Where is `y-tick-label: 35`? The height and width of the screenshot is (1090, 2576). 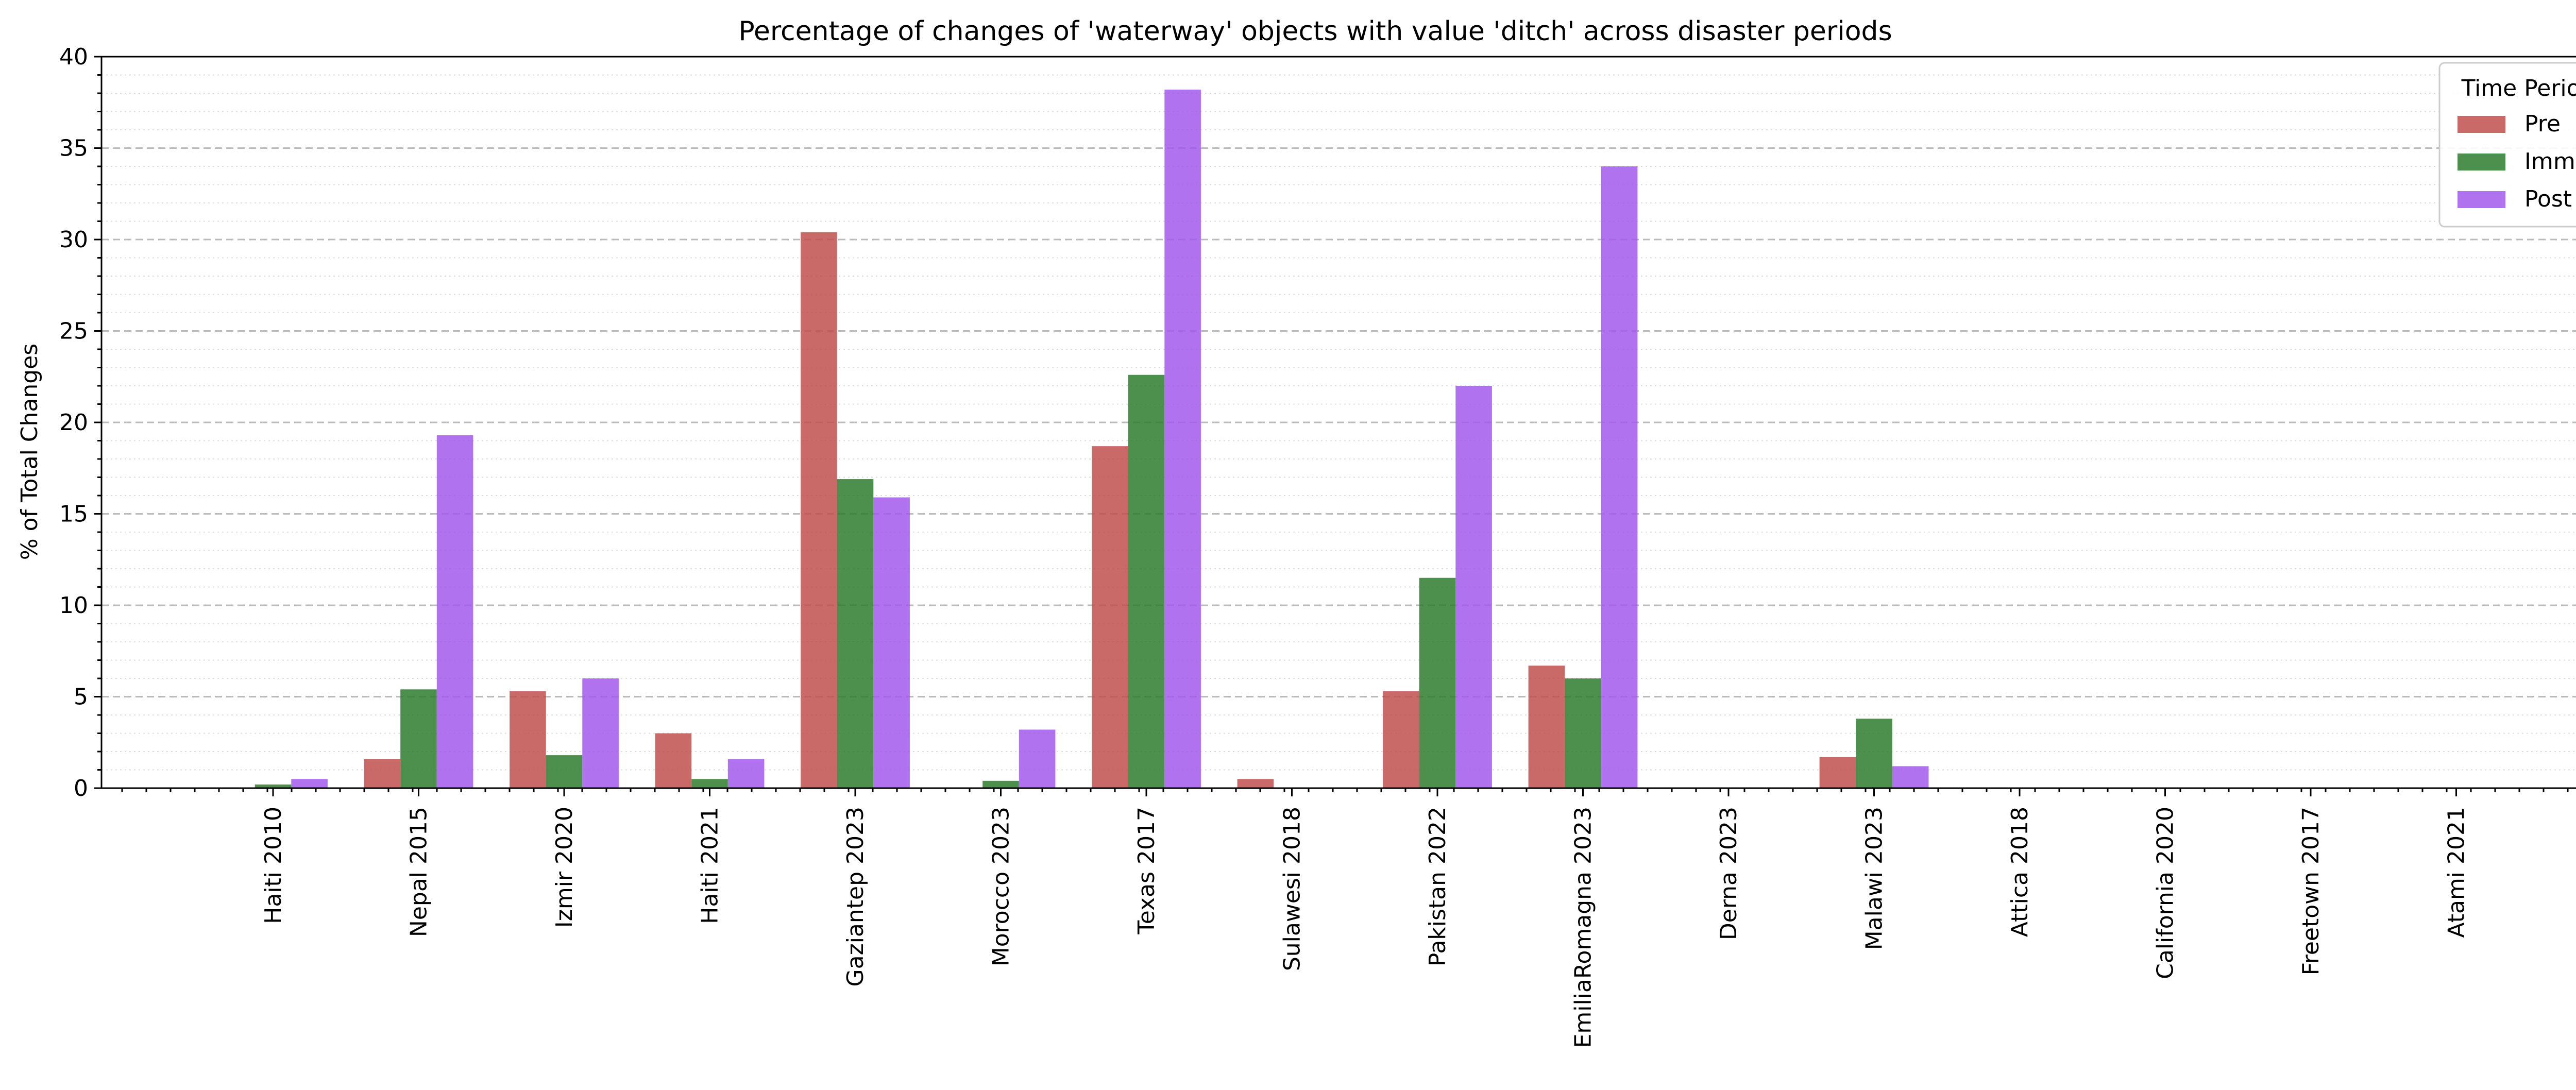
y-tick-label: 35 is located at coordinates (73, 148).